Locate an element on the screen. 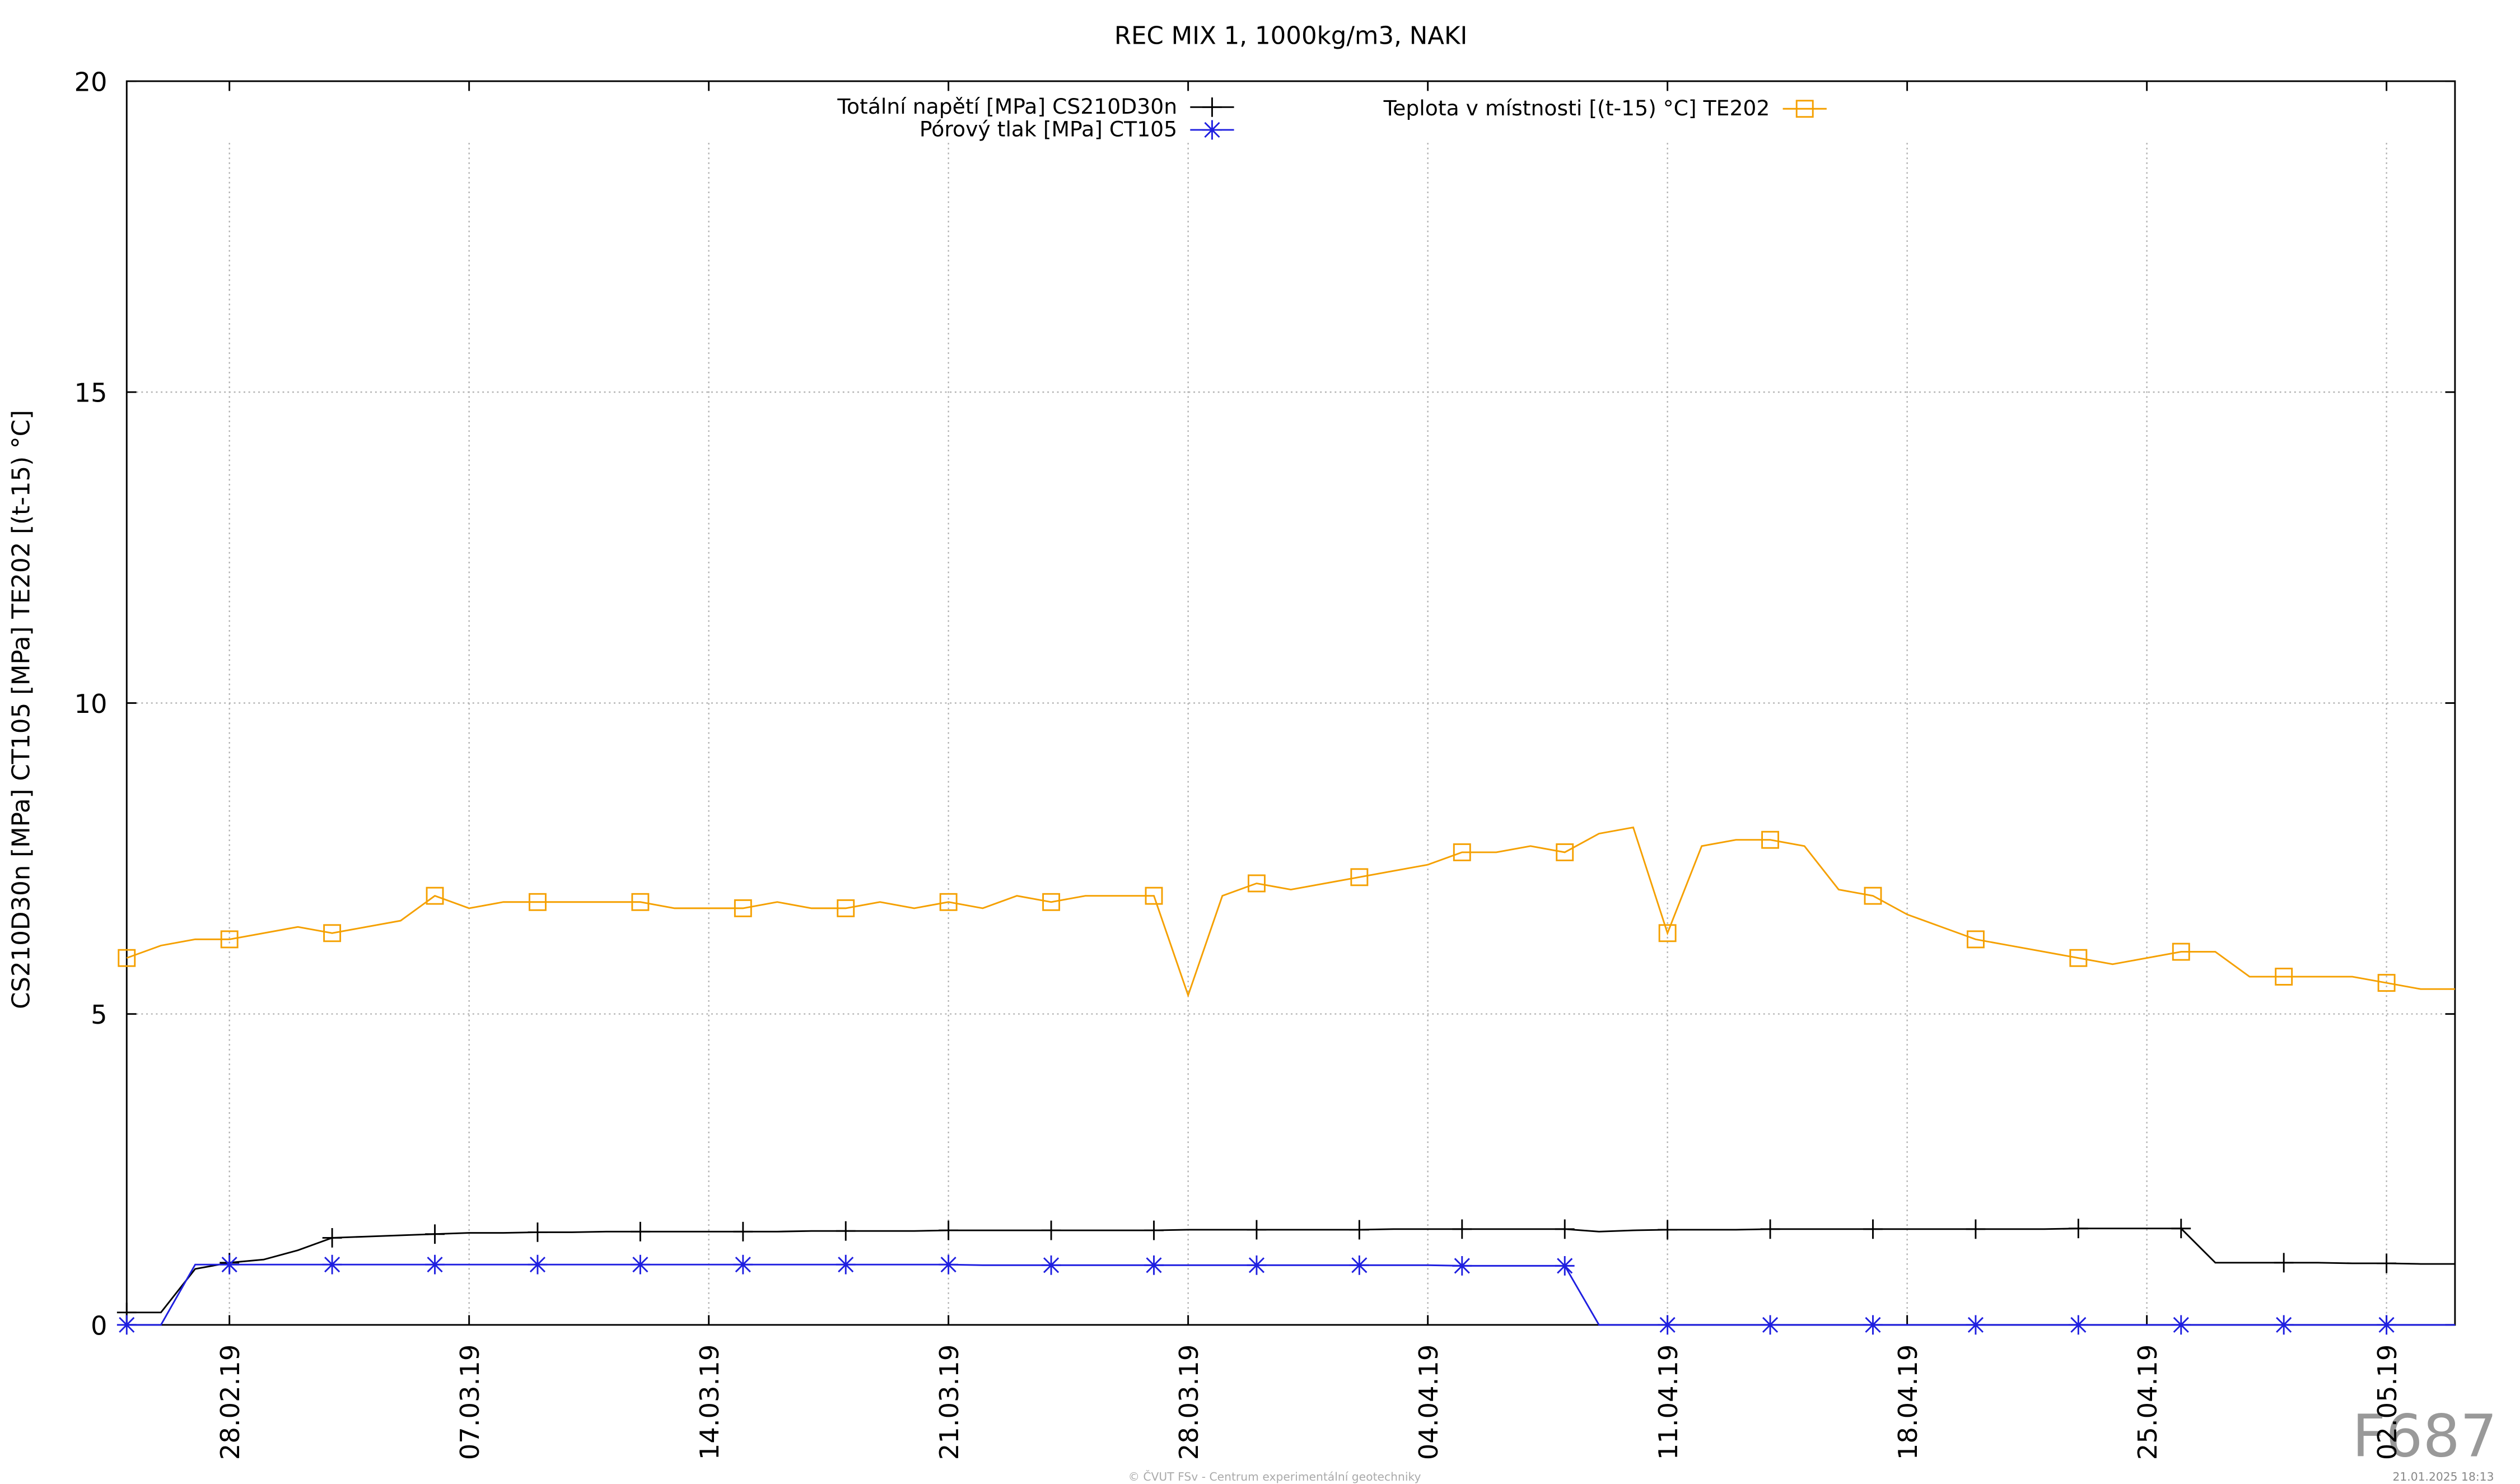  x-tick-label: 02.05.19 is located at coordinates (2387, 1403).